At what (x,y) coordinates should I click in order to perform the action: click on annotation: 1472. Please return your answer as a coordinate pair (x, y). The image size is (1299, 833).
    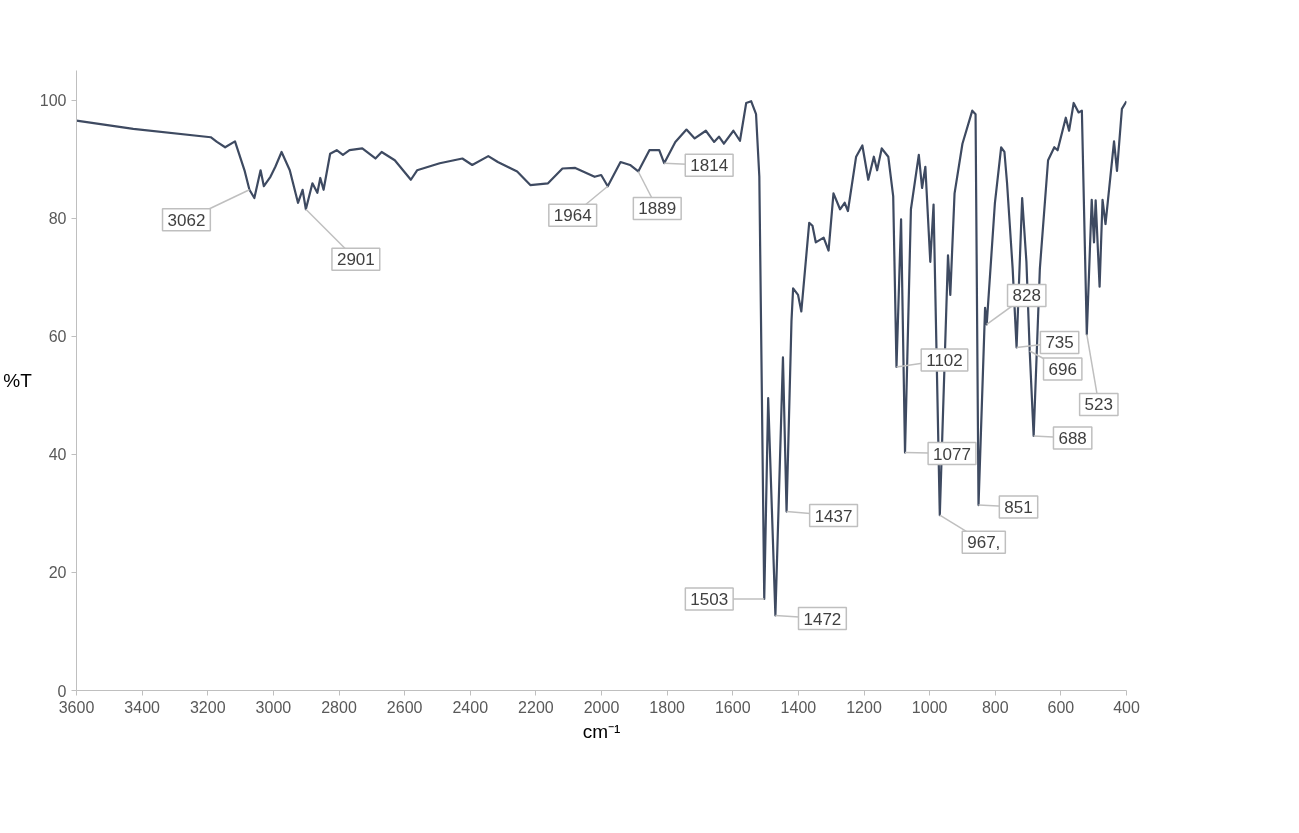
    Looking at the image, I should click on (822, 619).